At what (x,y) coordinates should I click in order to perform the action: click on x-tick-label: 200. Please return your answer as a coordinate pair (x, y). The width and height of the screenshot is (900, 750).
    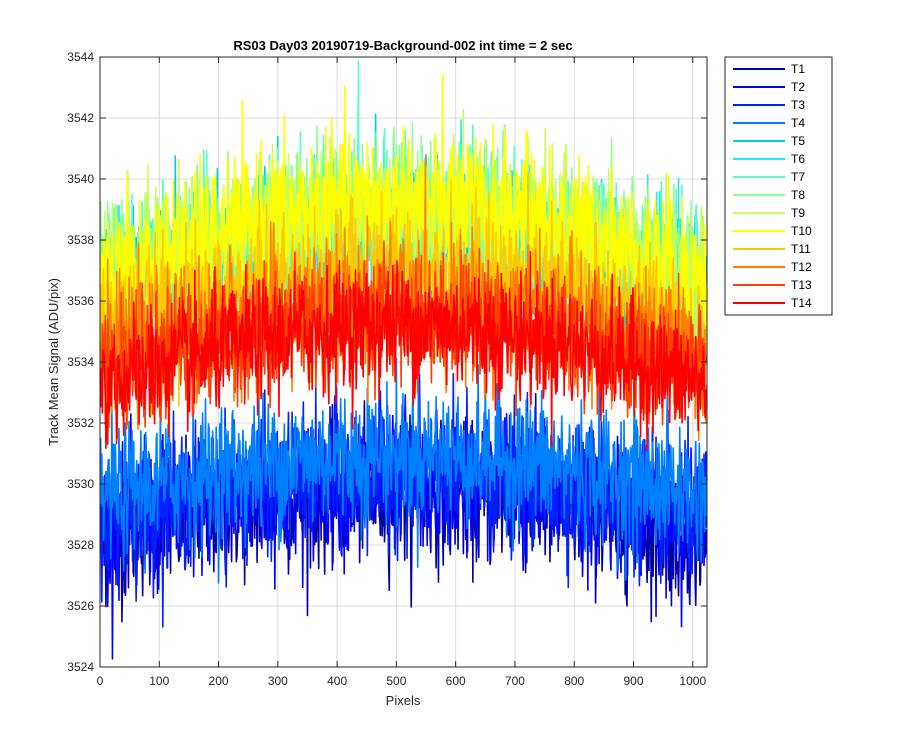
    Looking at the image, I should click on (219, 681).